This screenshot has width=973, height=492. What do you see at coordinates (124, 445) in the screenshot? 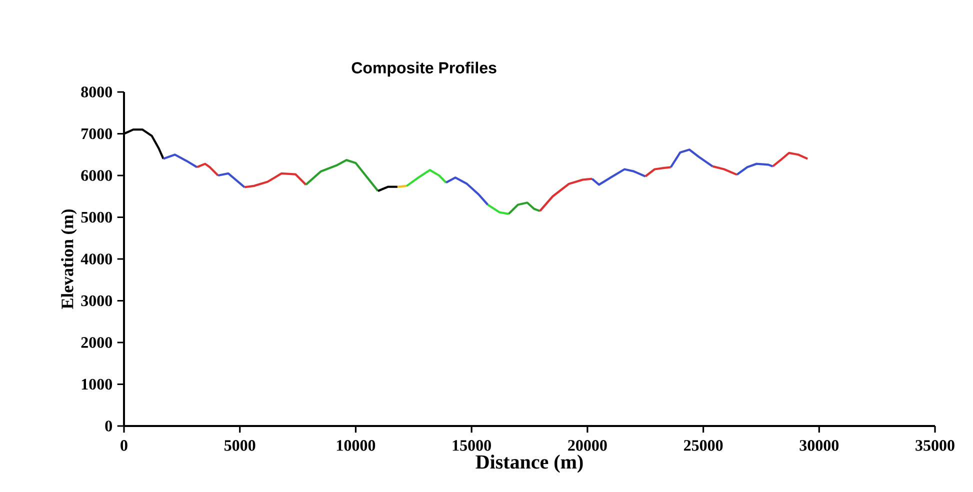
I see `x-tick-label: 0` at bounding box center [124, 445].